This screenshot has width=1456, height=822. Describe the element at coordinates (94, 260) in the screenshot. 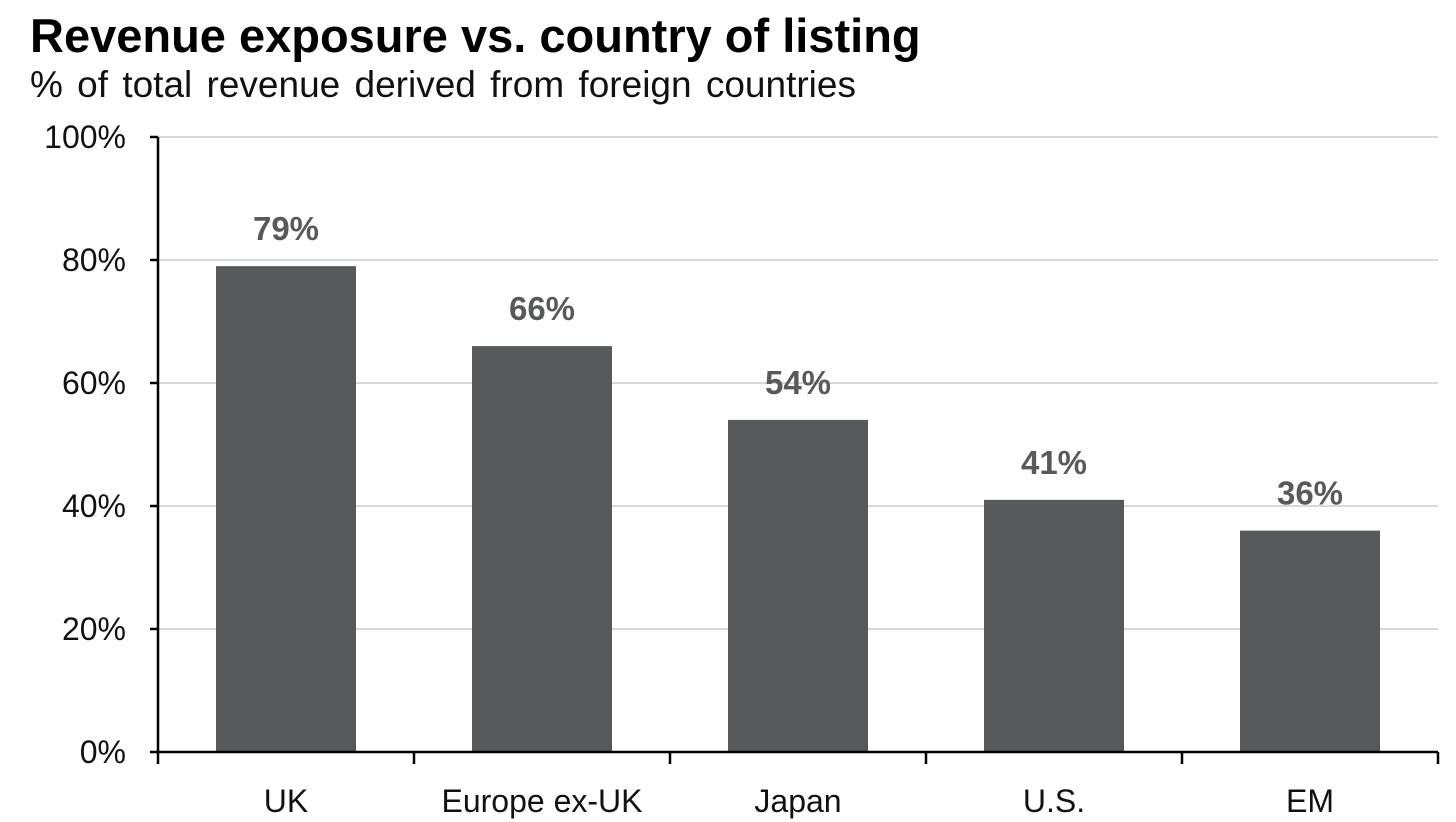

I see `y-tick-label: 80%` at that location.